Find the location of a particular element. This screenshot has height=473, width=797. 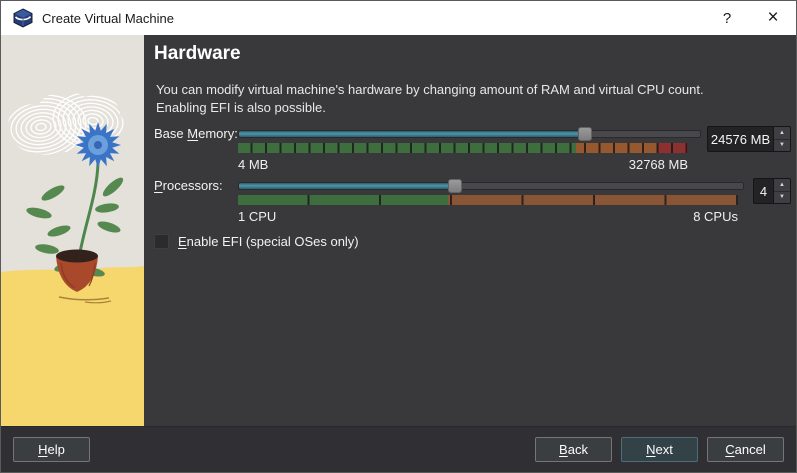

base-memory-slider-fill is located at coordinates (412, 134).